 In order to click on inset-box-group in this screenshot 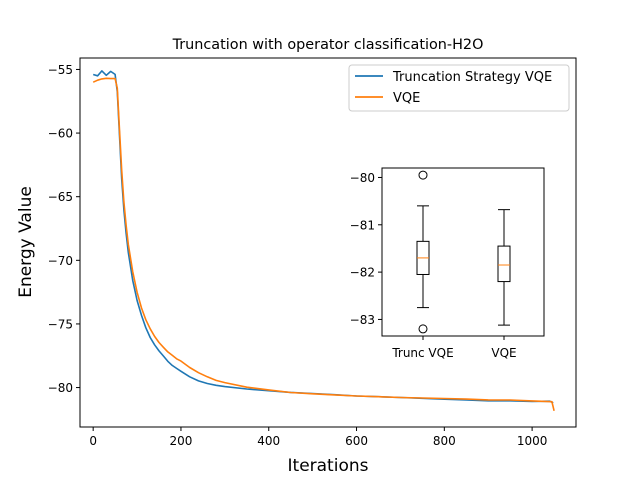, I will do `click(463, 252)`.